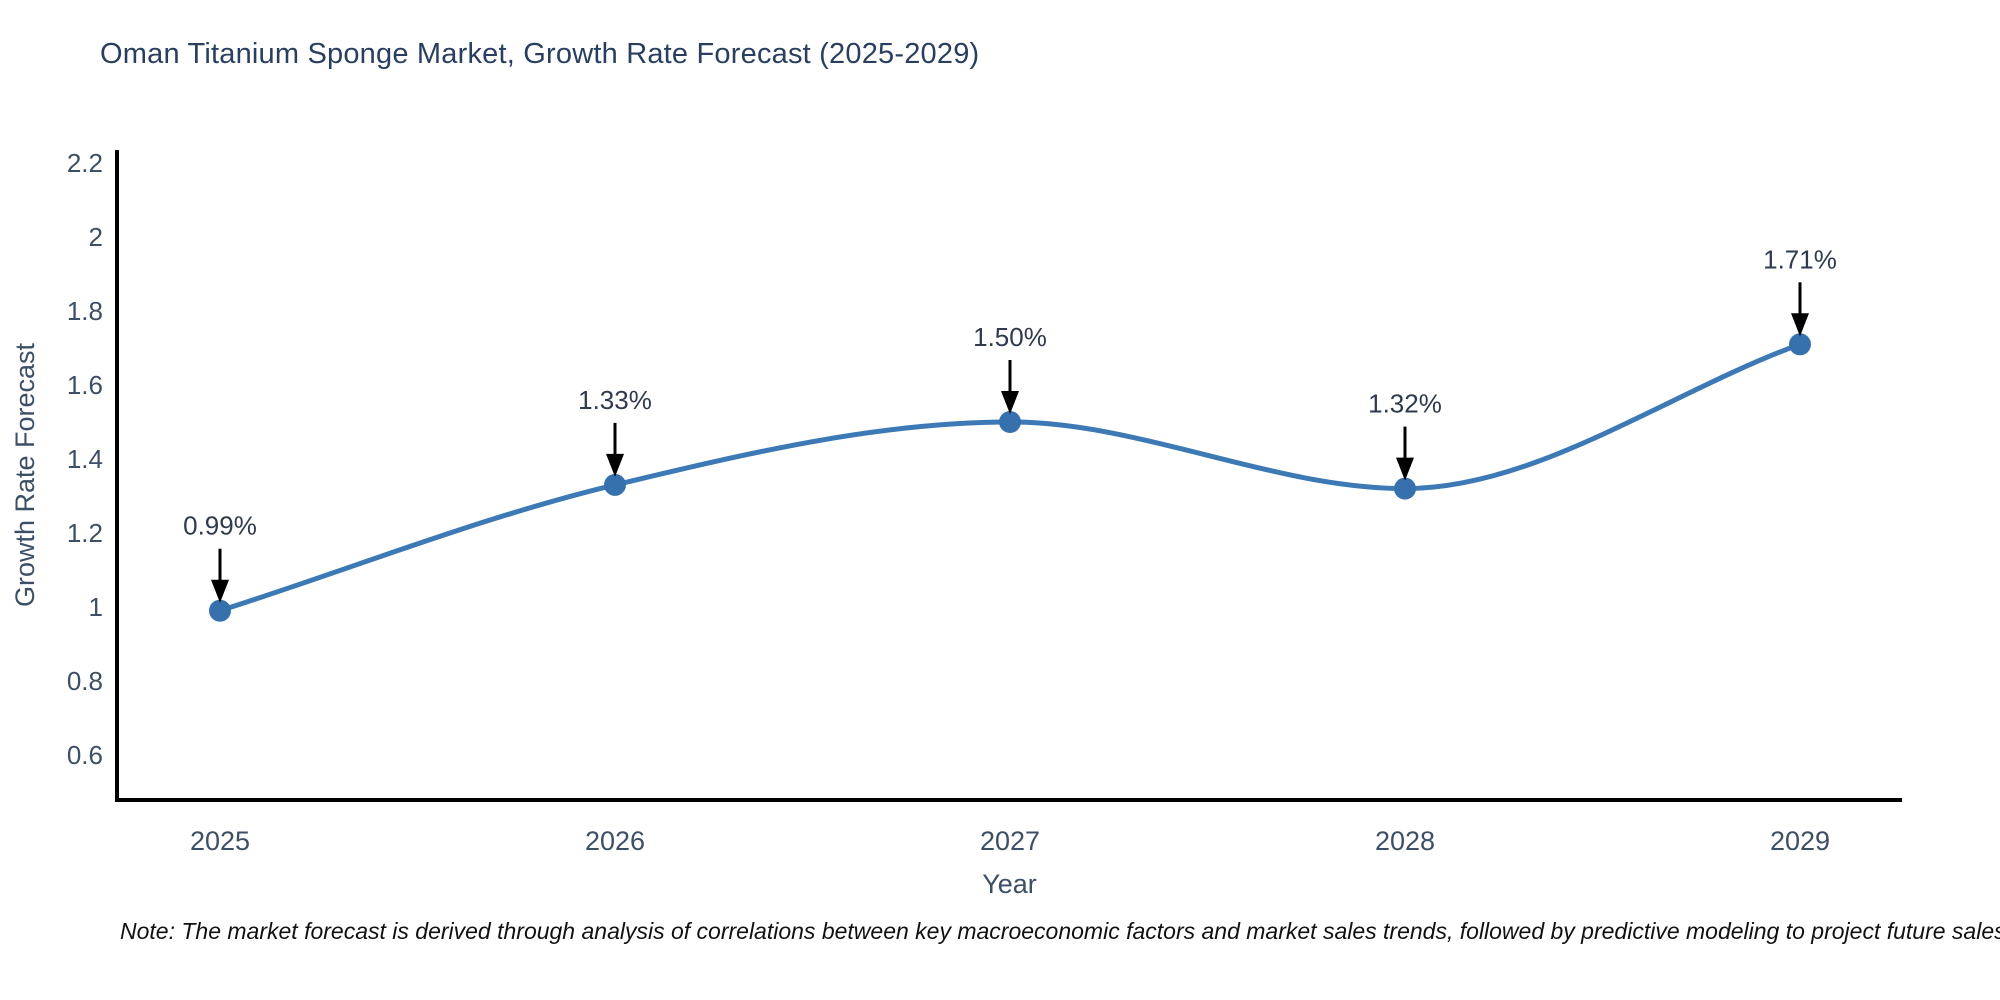  I want to click on data-point-label: 1.33%, so click(615, 400).